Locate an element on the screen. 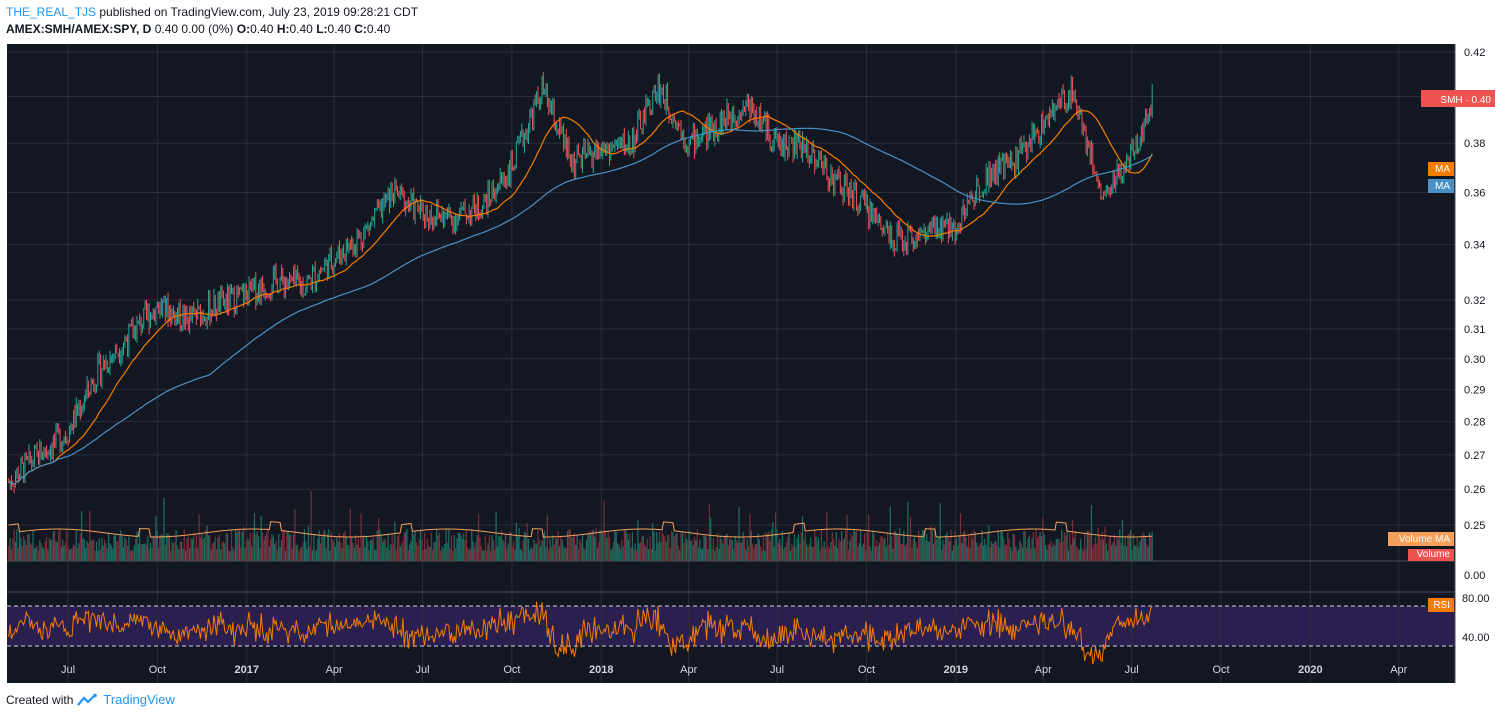 The height and width of the screenshot is (718, 1508). ma-slow-tag: MA is located at coordinates (1442, 186).